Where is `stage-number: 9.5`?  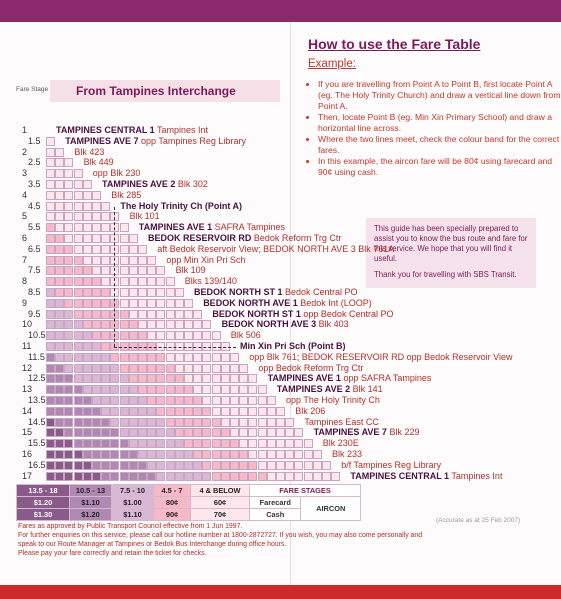 stage-number: 9.5 is located at coordinates (34, 313).